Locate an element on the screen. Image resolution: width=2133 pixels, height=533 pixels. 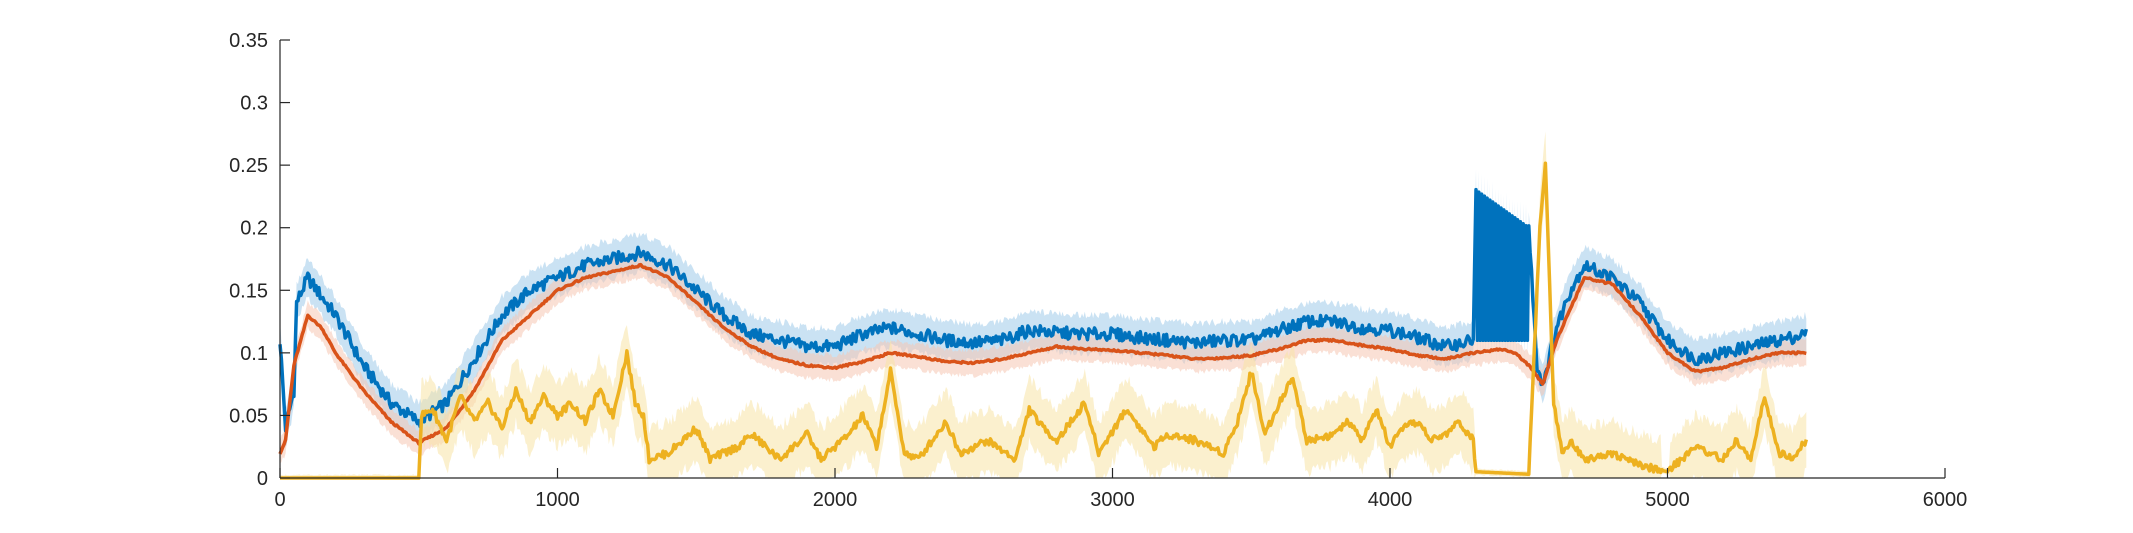
x-tick-label: 3000 is located at coordinates (1112, 500).